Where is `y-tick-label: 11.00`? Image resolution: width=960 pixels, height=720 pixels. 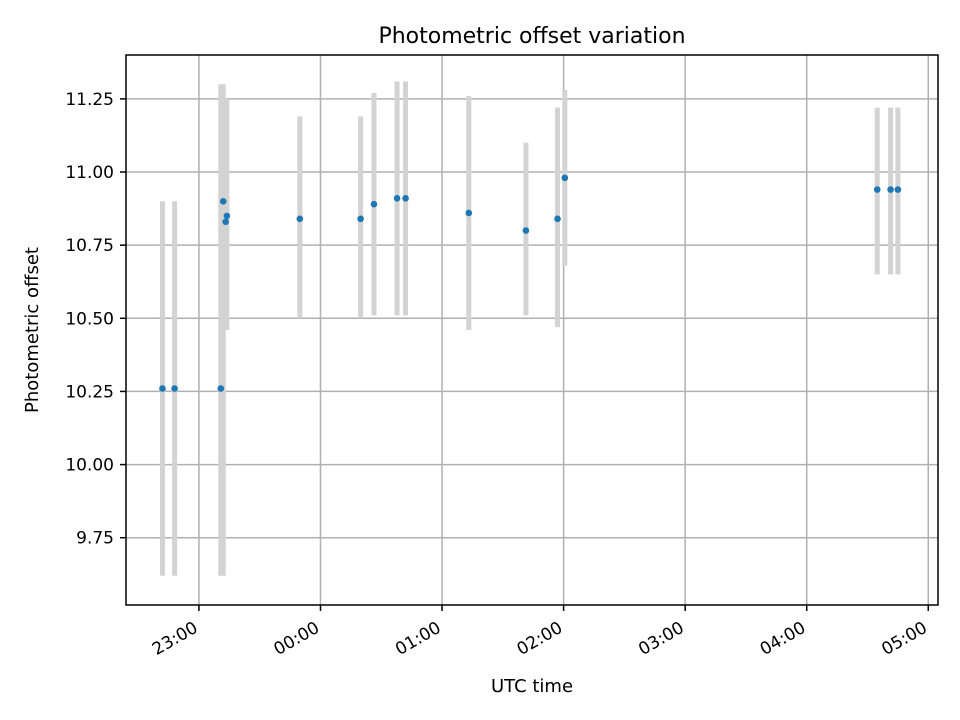
y-tick-label: 11.00 is located at coordinates (89, 173).